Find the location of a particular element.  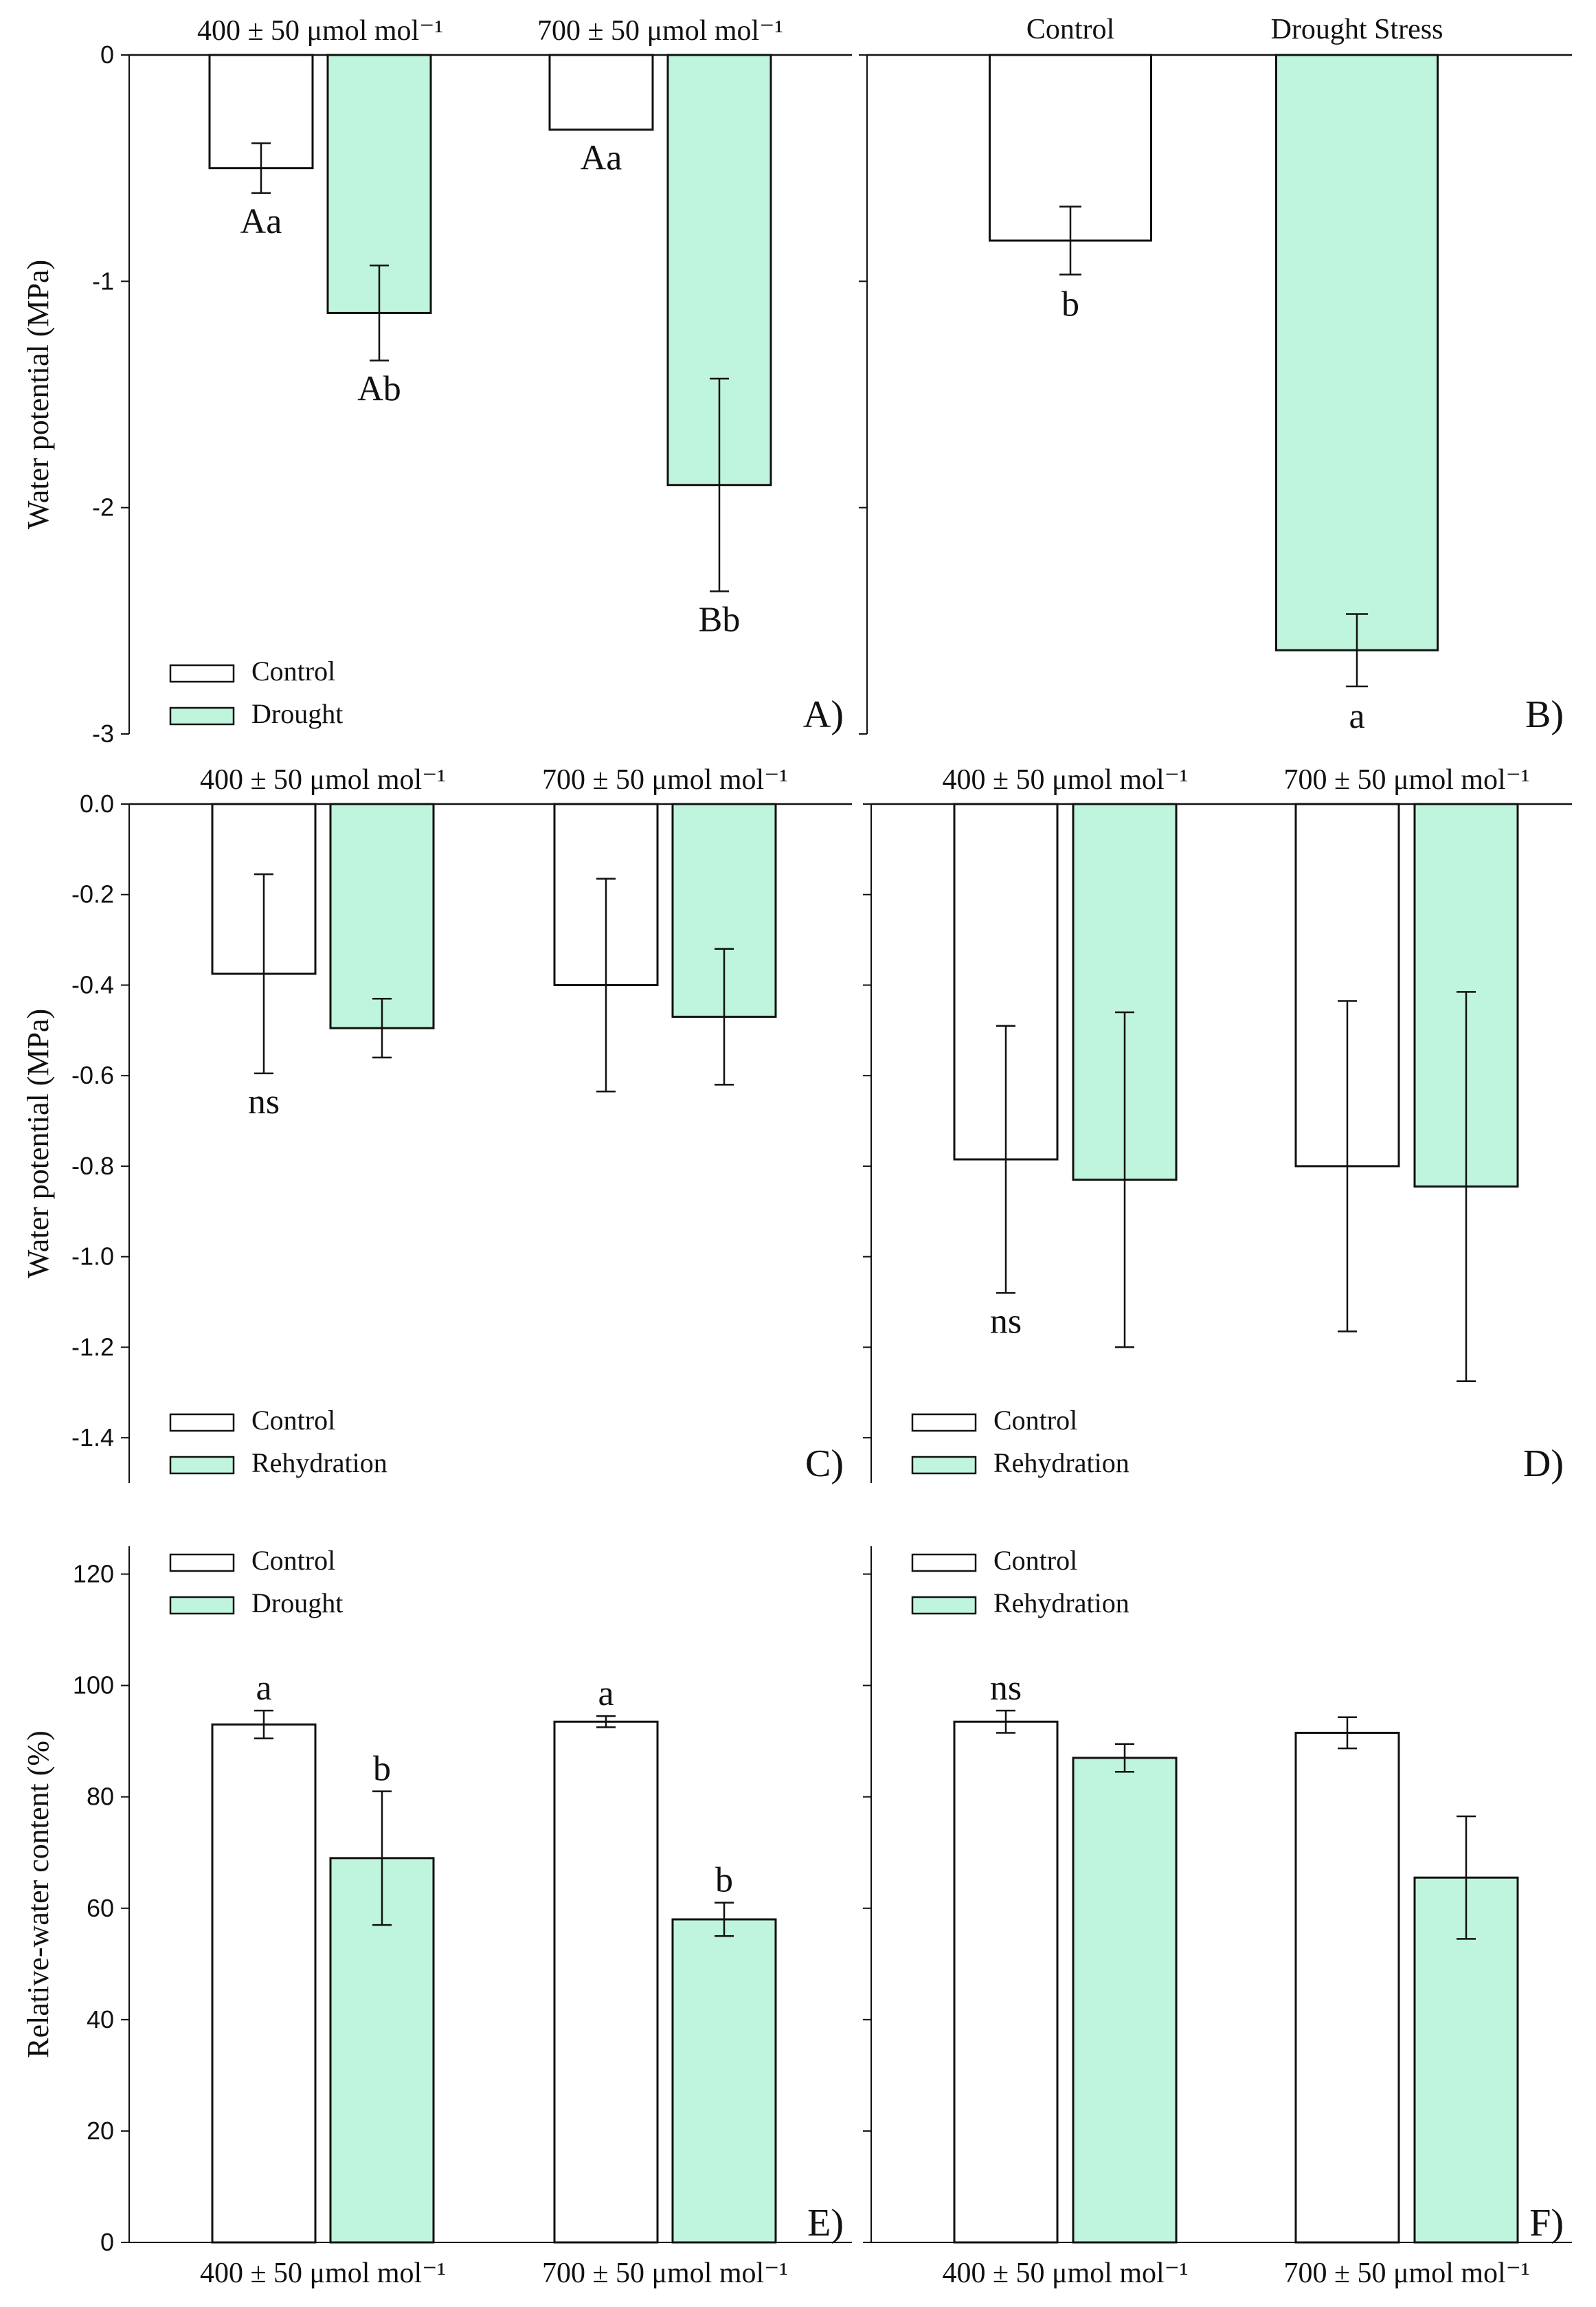

panel-label: B) is located at coordinates (1545, 714).